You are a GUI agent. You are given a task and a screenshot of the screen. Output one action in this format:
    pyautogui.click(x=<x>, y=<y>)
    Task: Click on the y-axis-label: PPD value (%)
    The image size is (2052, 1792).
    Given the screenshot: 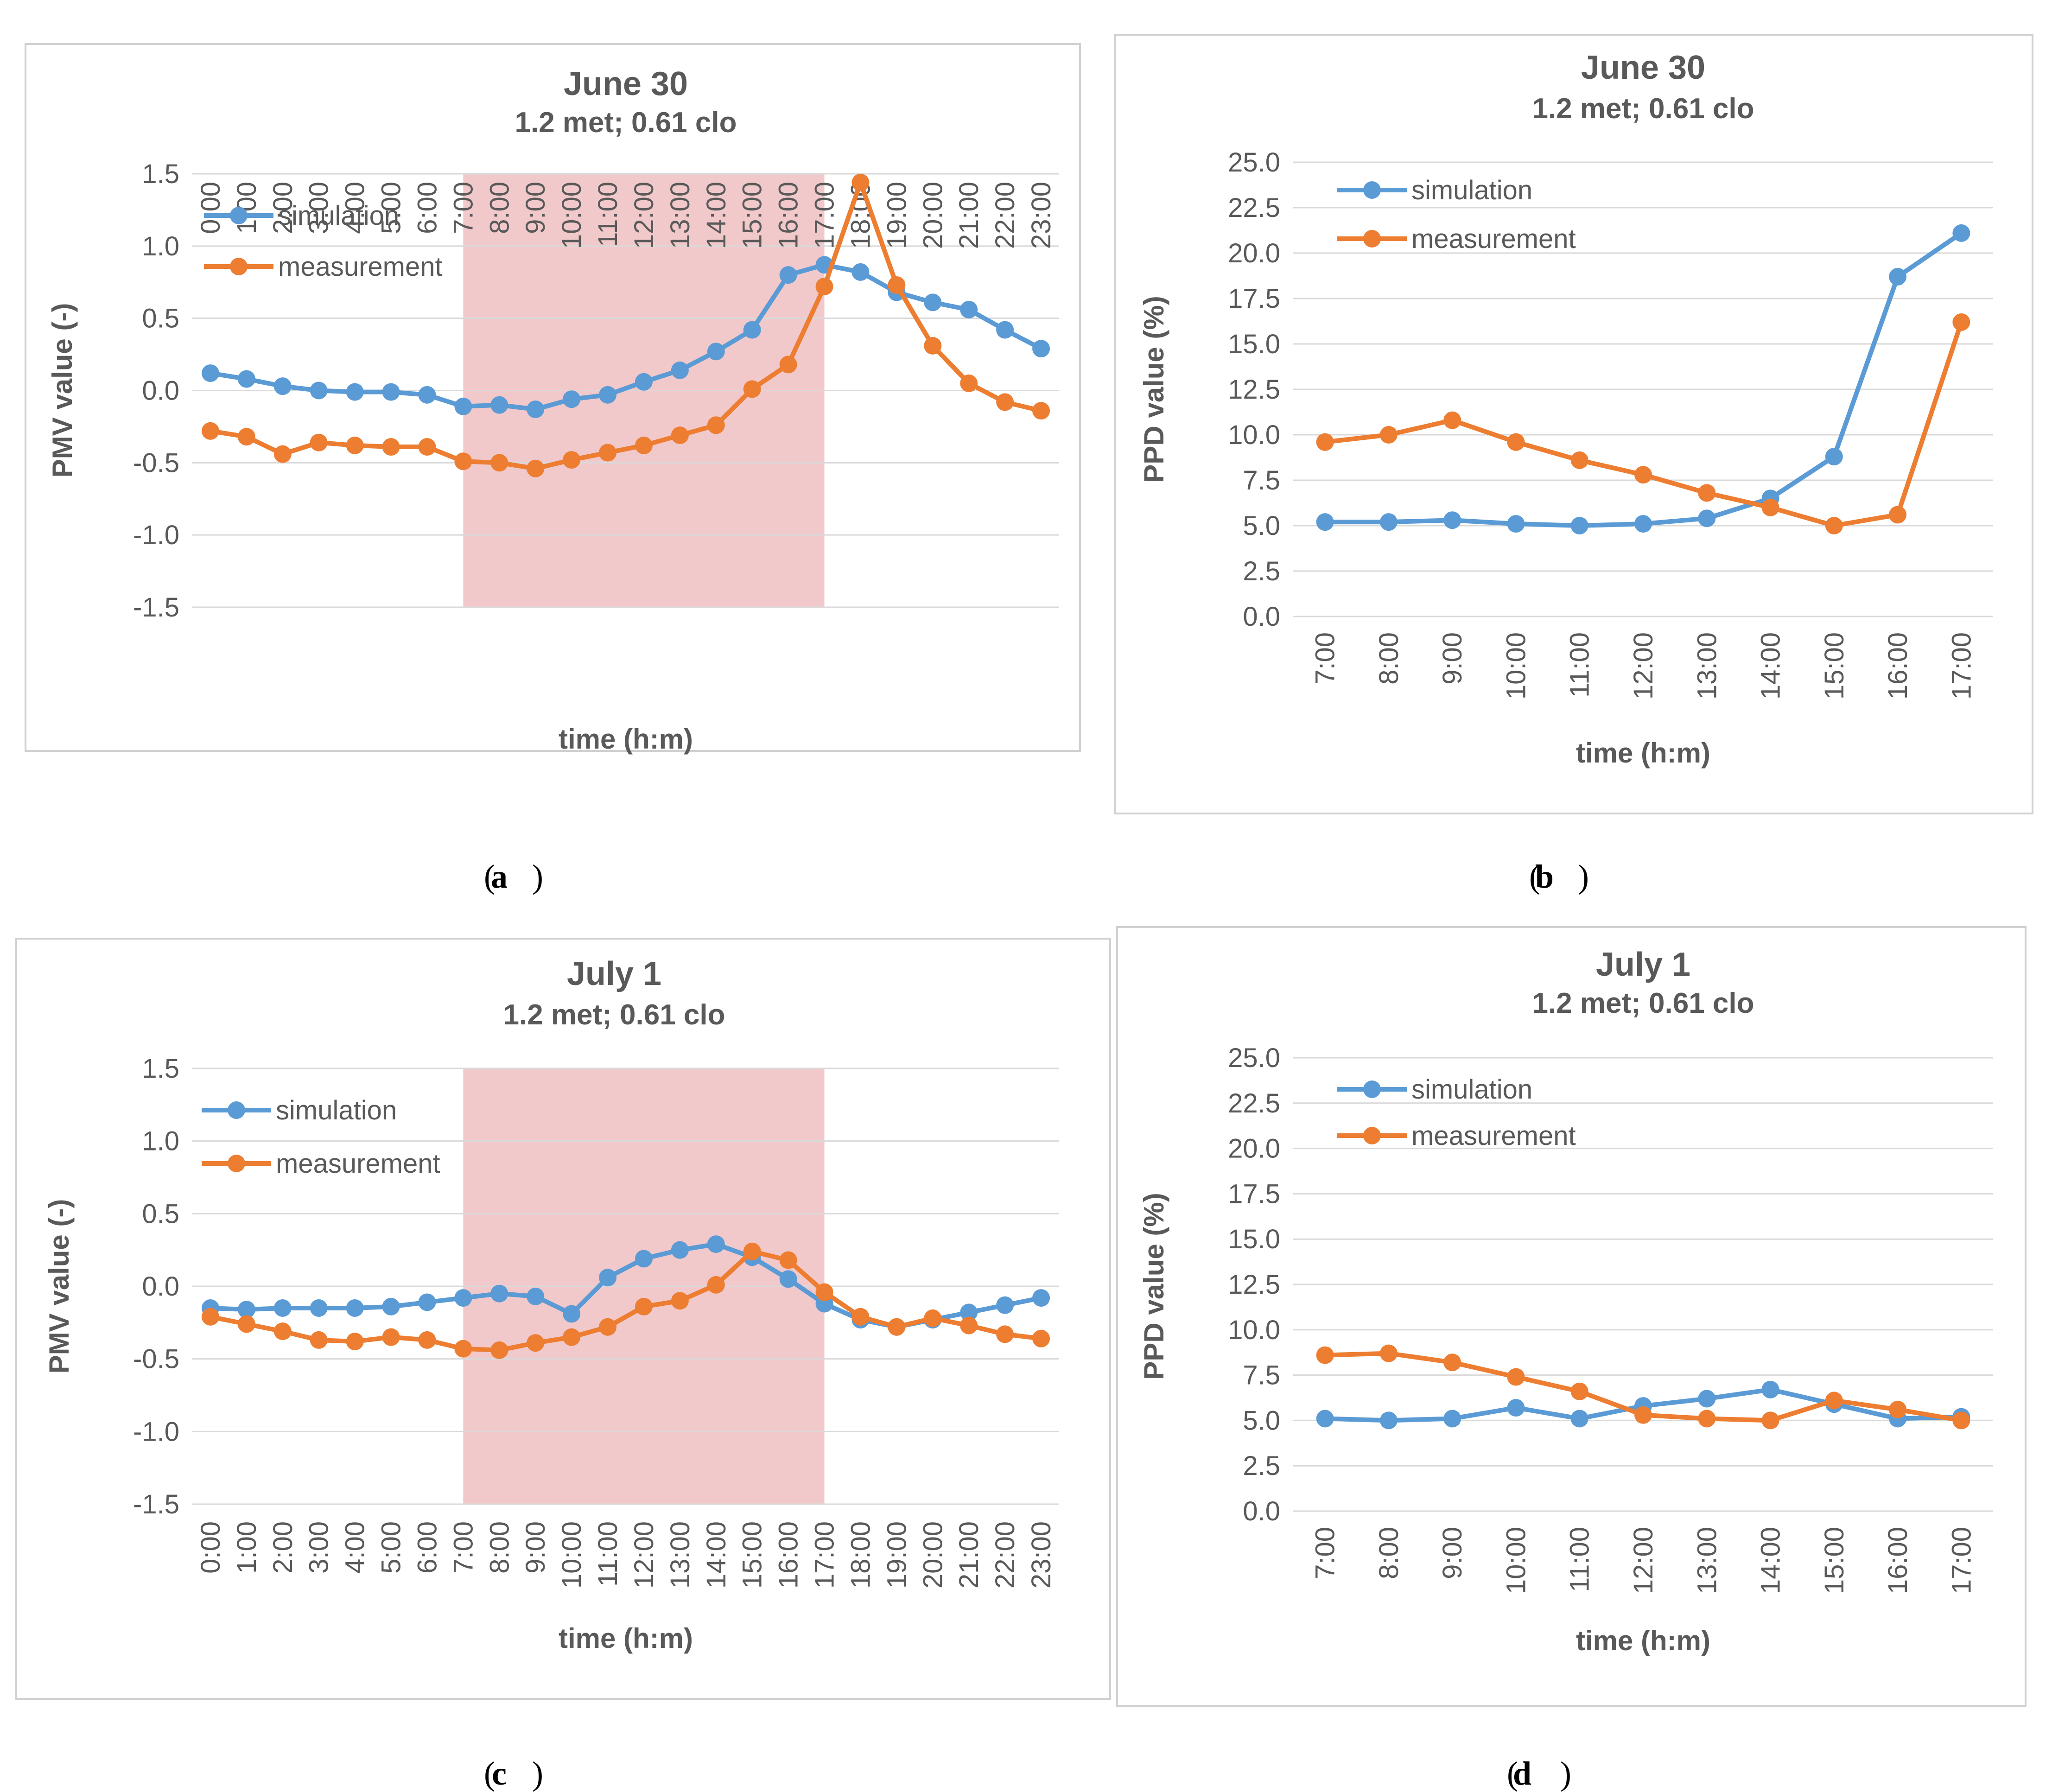 What is the action you would take?
    pyautogui.click(x=1153, y=1286)
    